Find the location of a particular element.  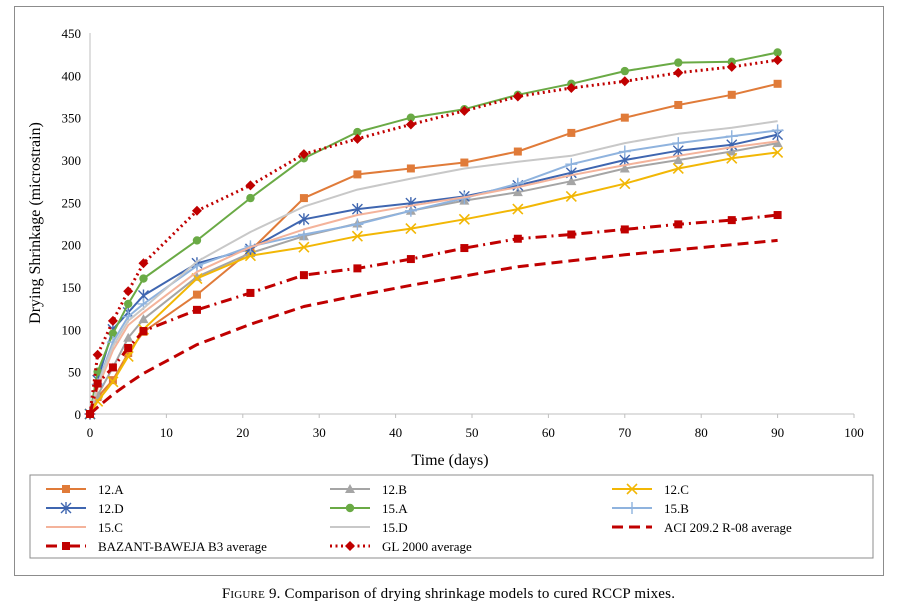

x-tick-label: 70 is located at coordinates (624, 432).